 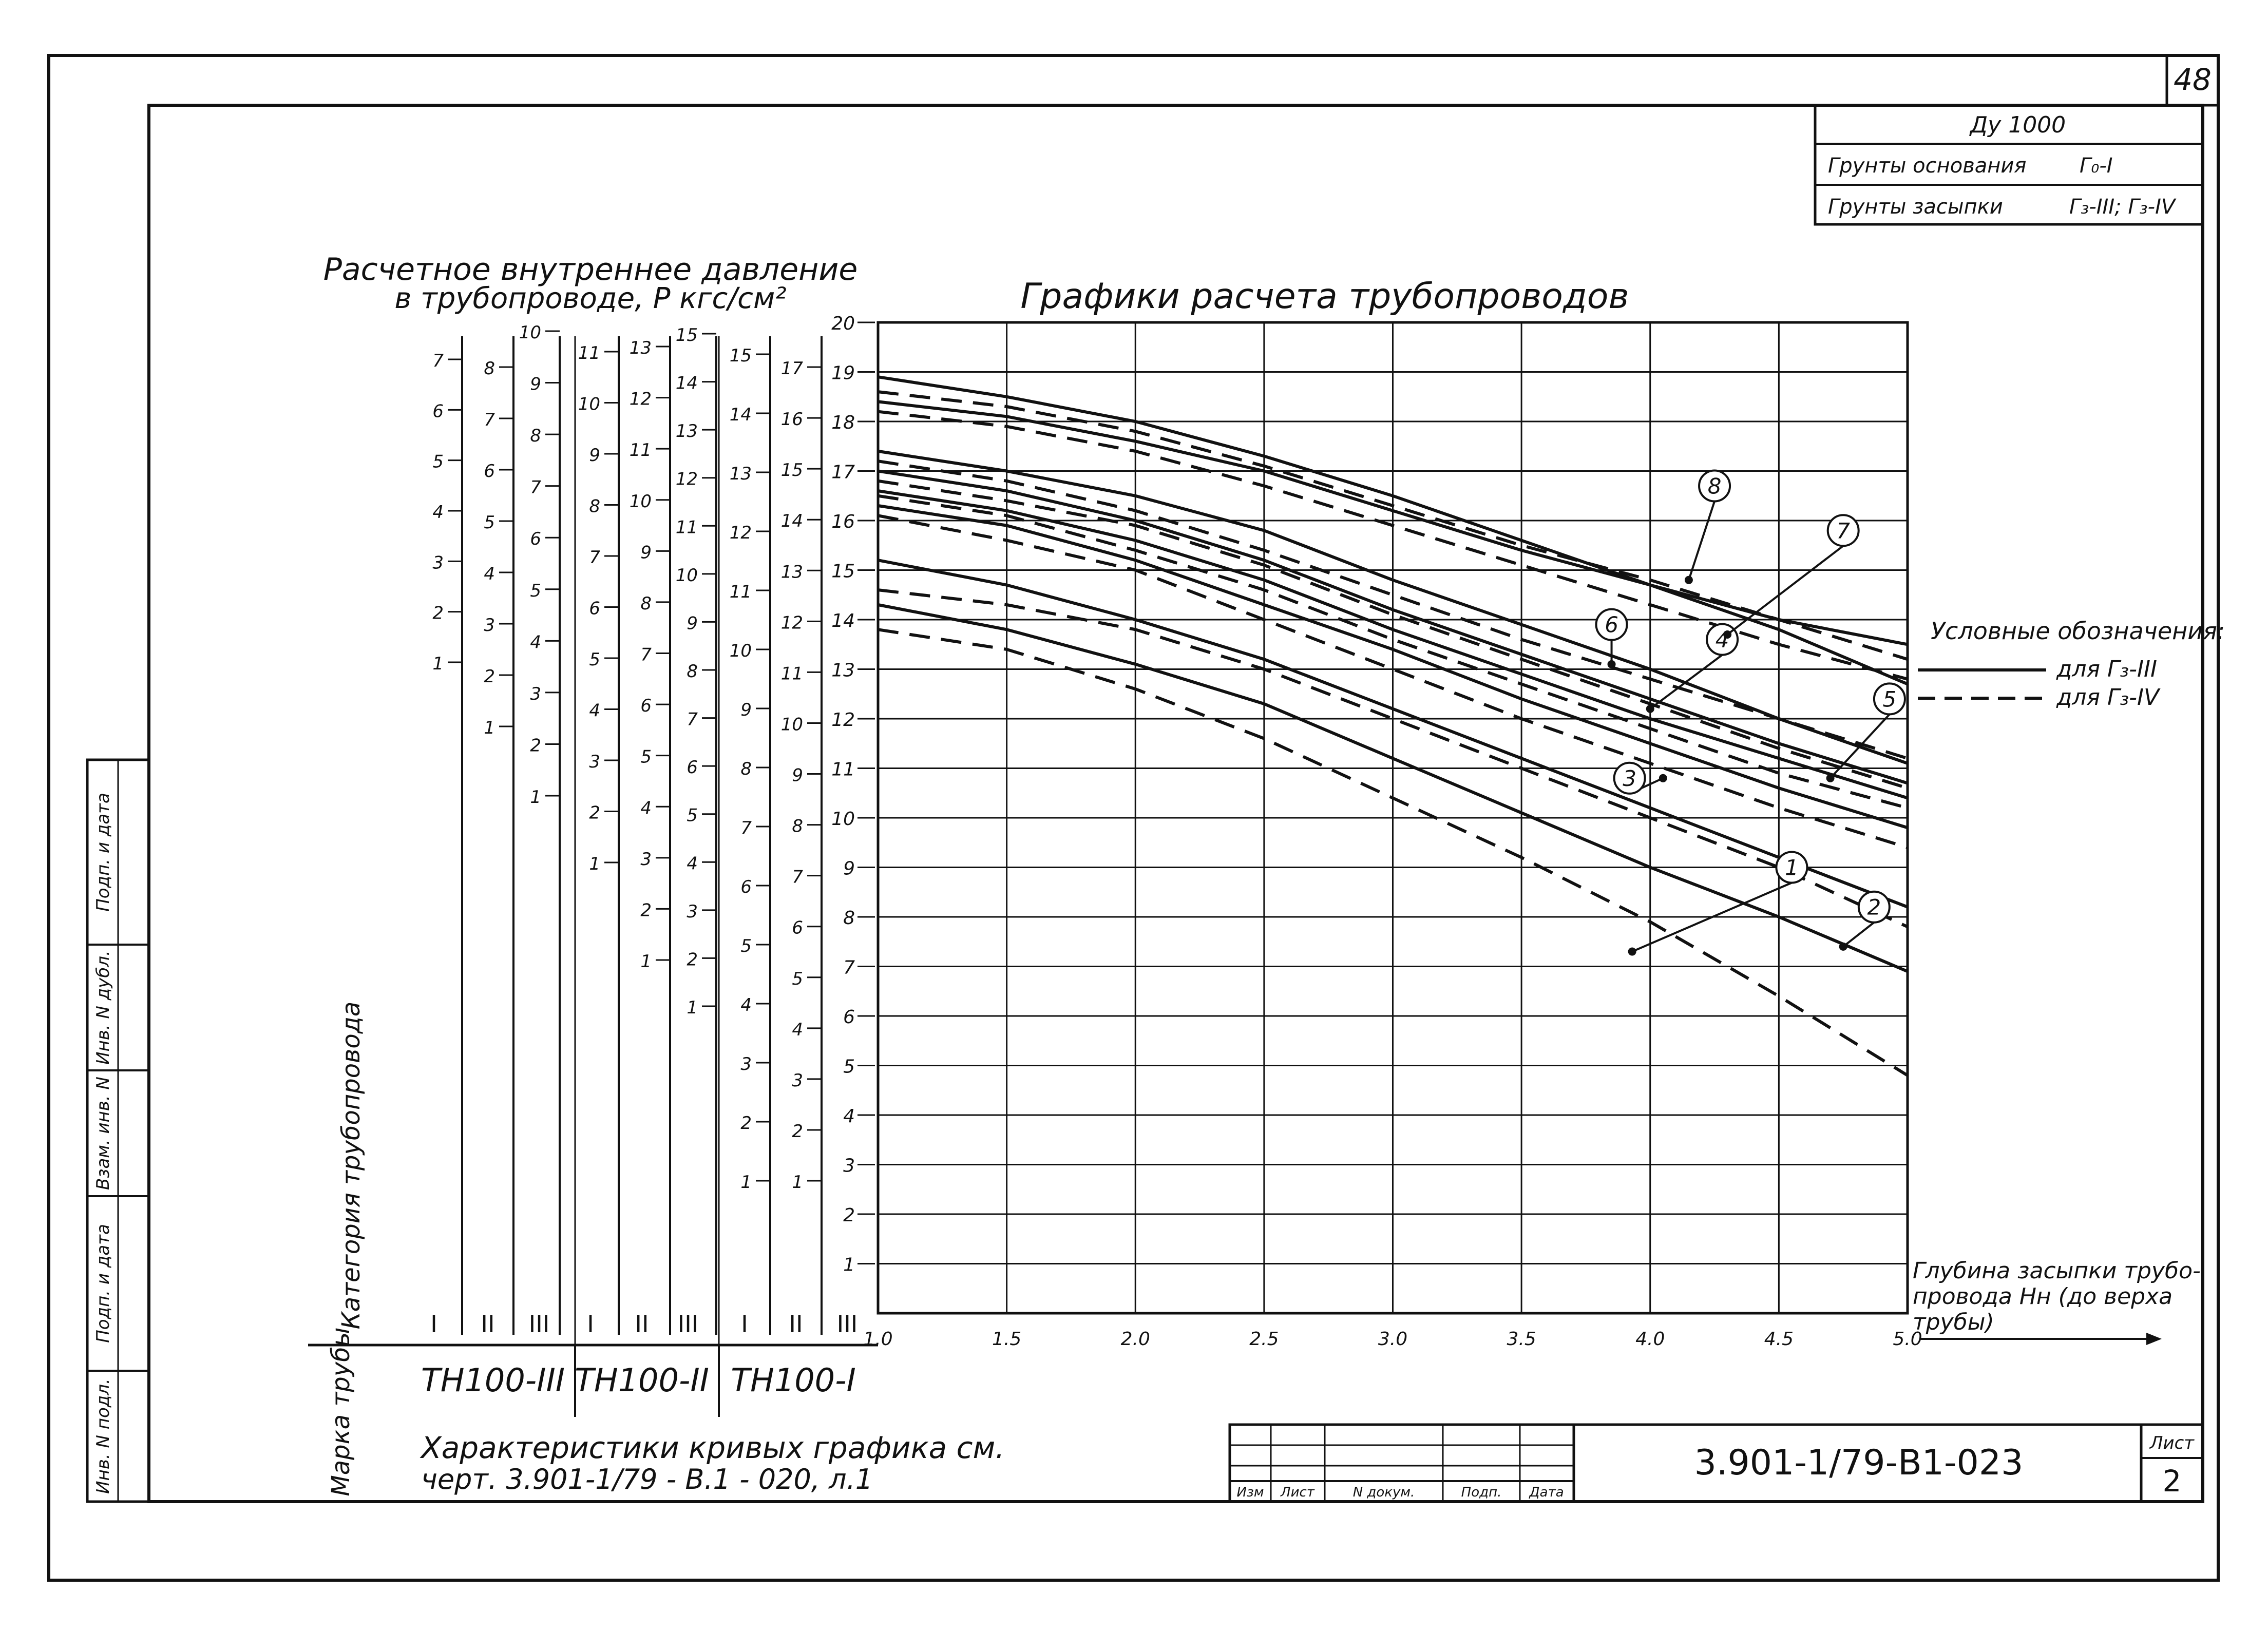 What do you see at coordinates (849, 869) in the screenshot?
I see `y-tick-label: 9` at bounding box center [849, 869].